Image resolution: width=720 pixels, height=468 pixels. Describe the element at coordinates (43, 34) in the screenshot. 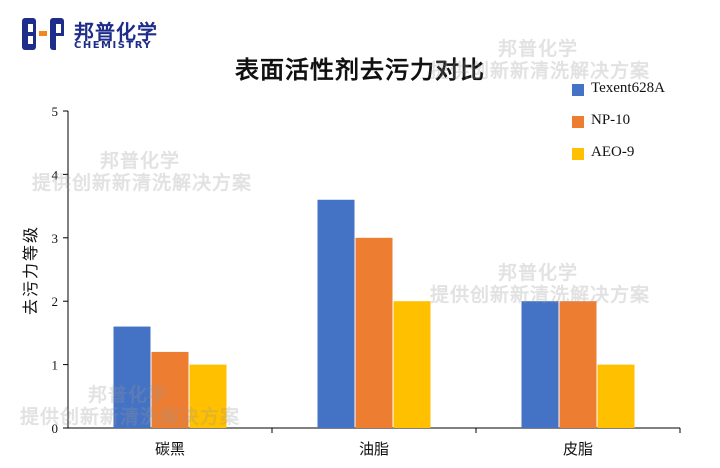

I see `logo-mark-icon` at that location.